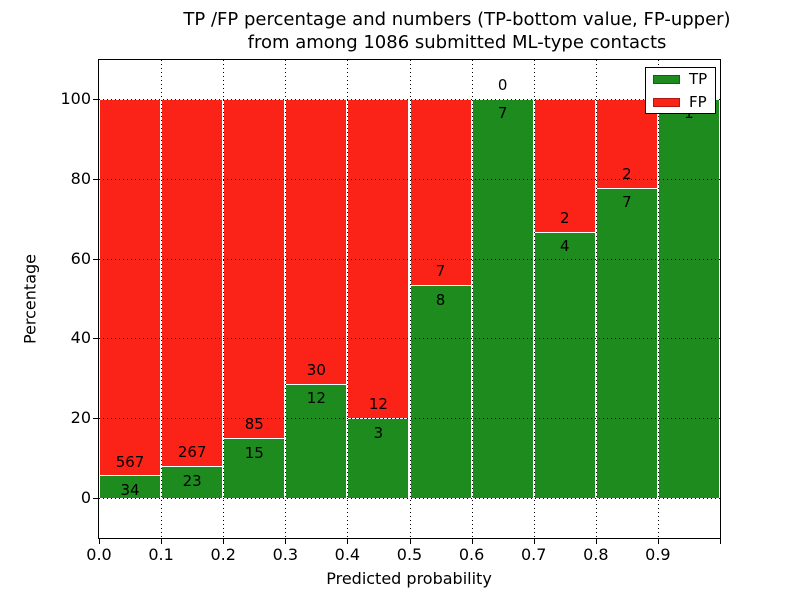 This screenshot has width=800, height=600. What do you see at coordinates (409, 554) in the screenshot?
I see `x-tick-label: 0.5` at bounding box center [409, 554].